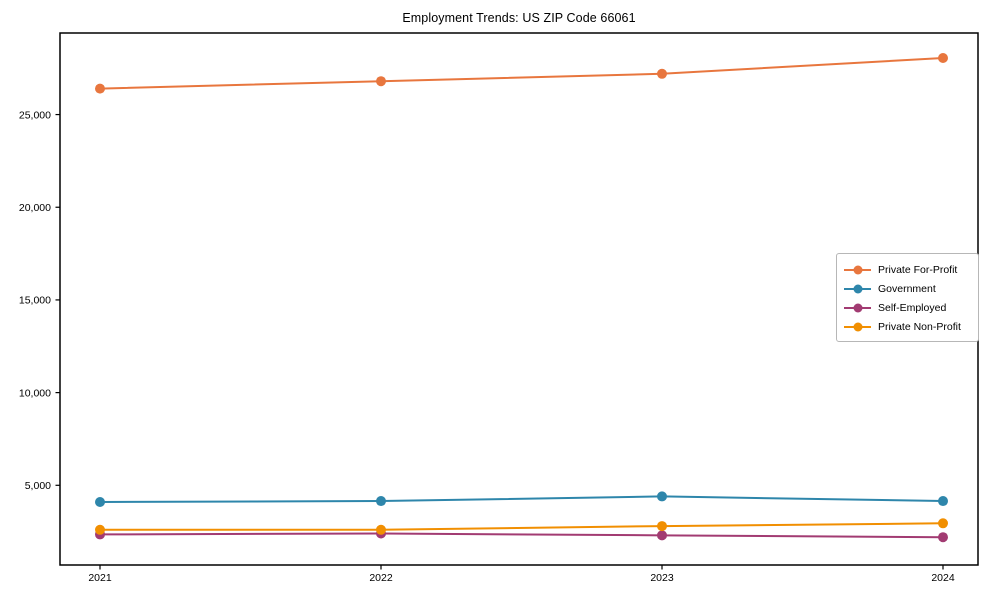 This screenshot has height=600, width=1000. Describe the element at coordinates (943, 58) in the screenshot. I see `data-point-private-for-profit-2024` at that location.